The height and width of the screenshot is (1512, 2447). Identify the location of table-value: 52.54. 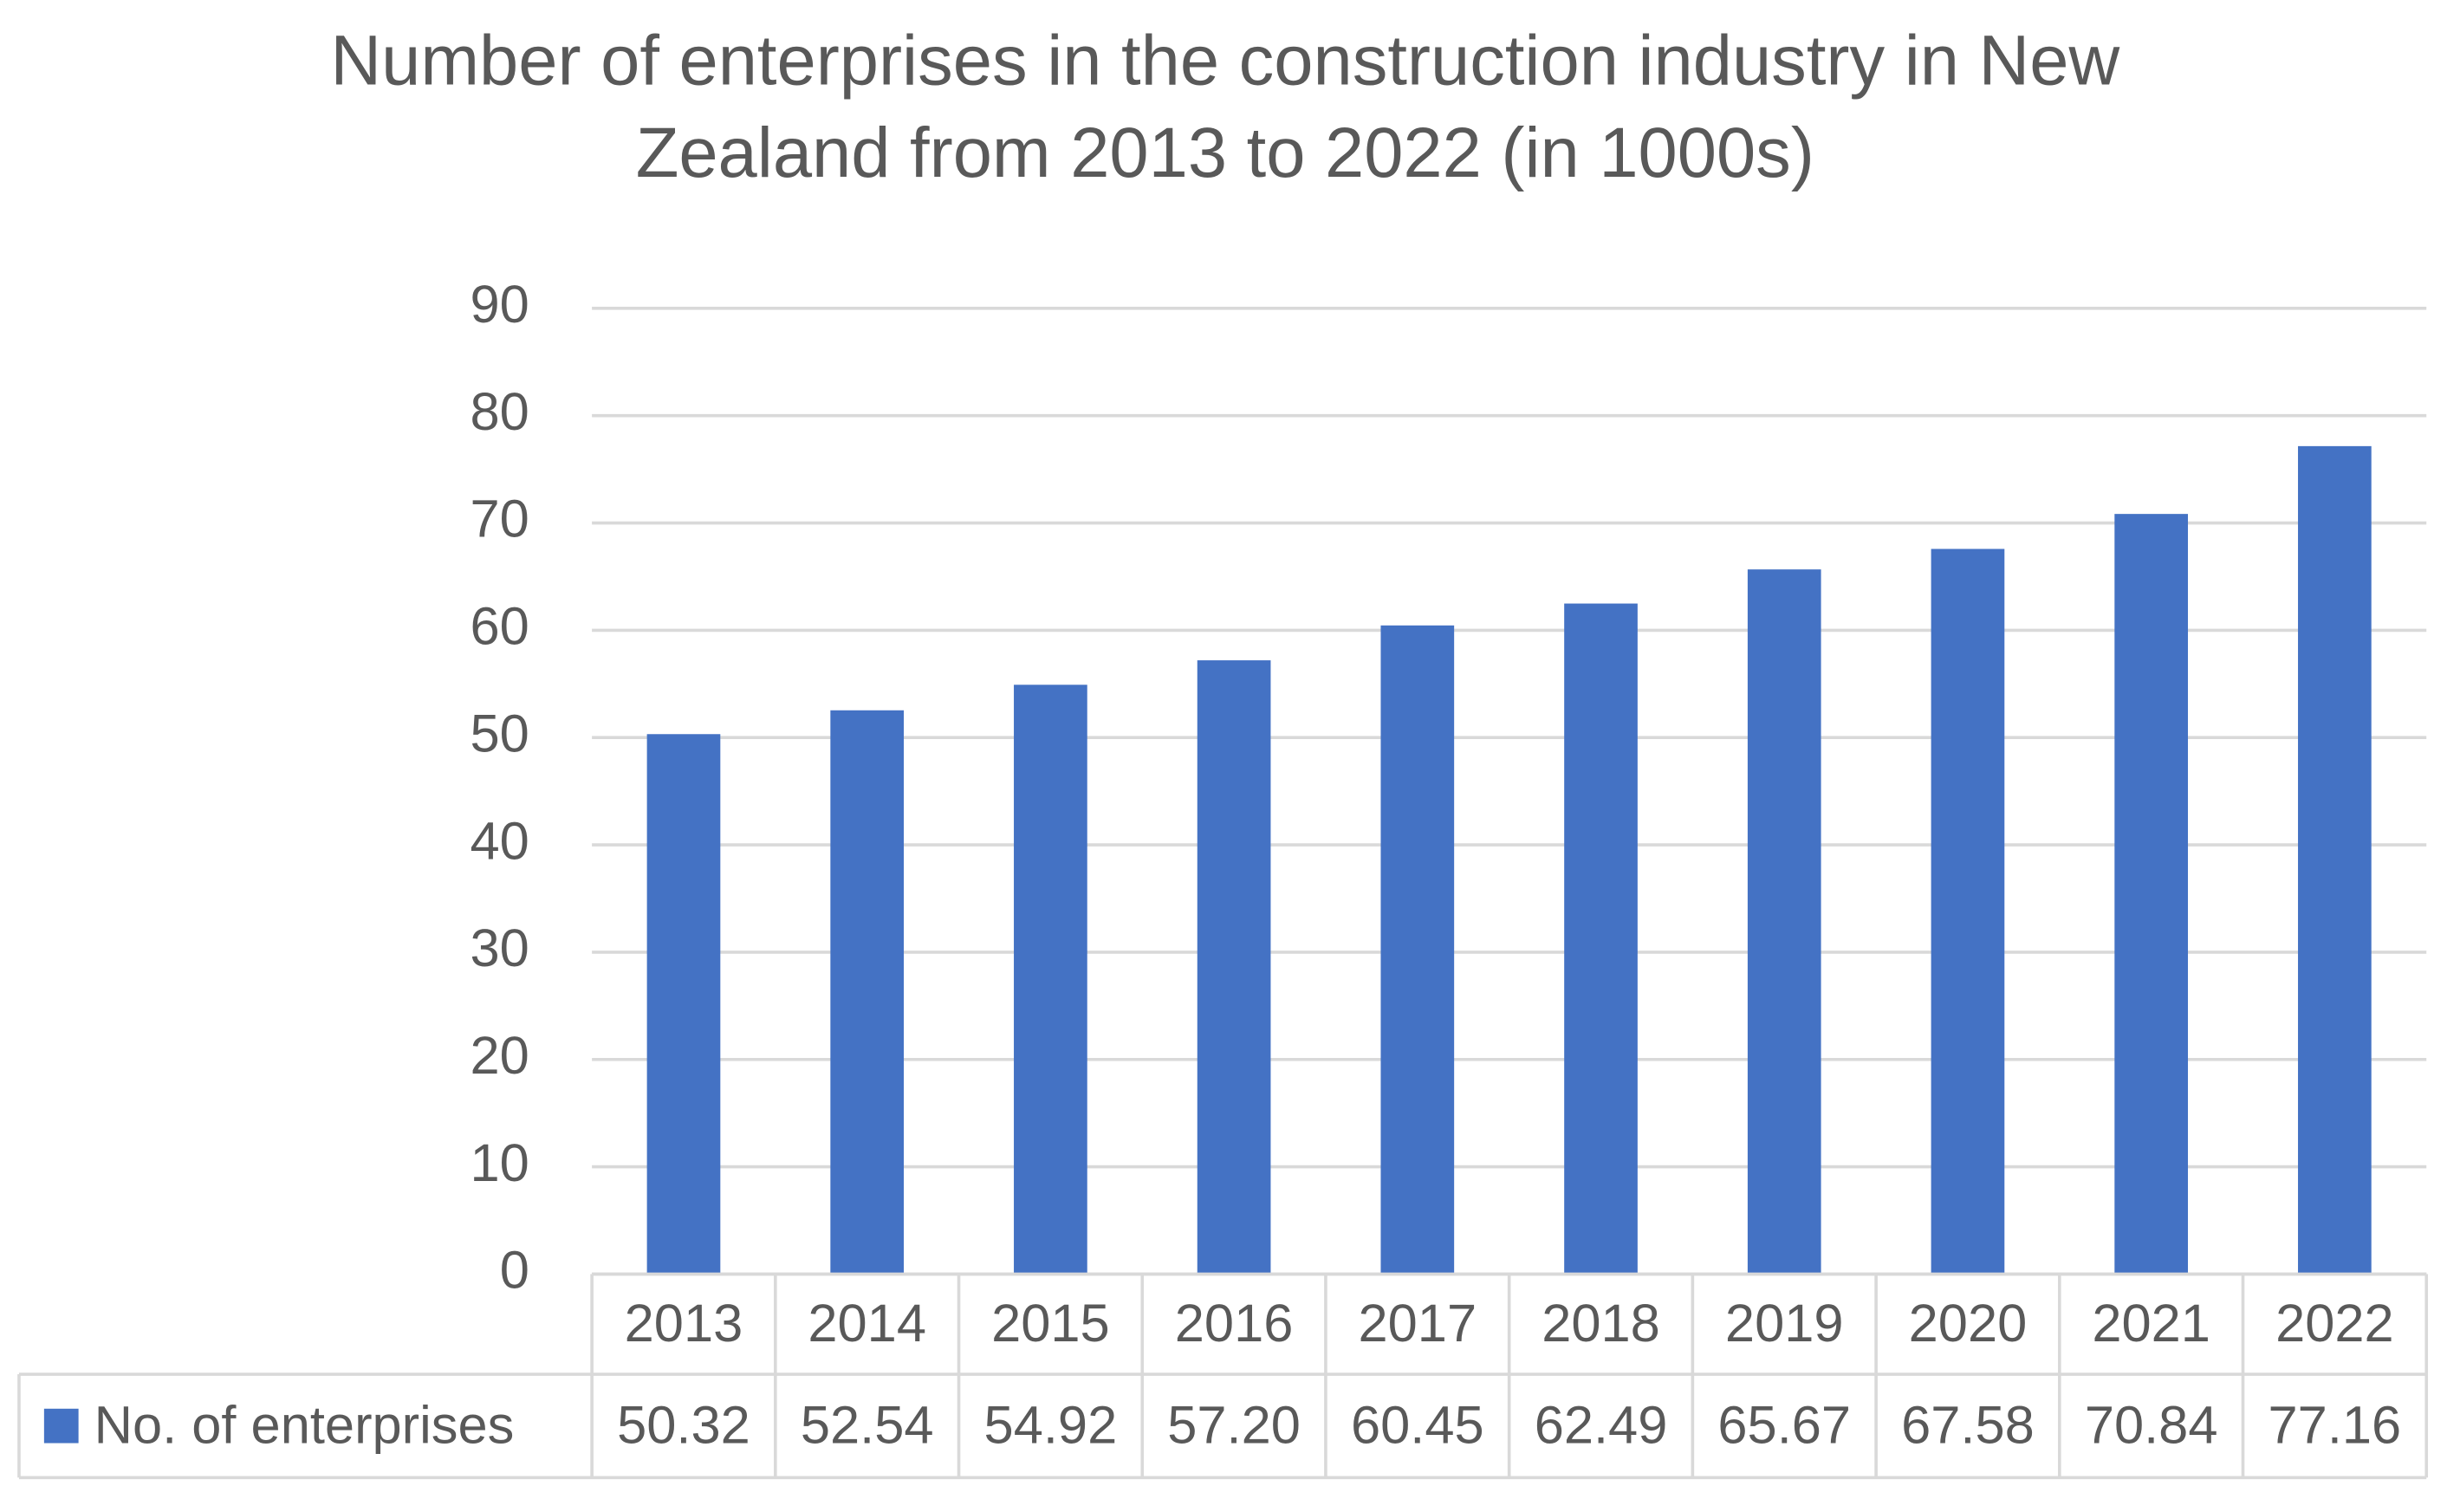
(867, 1425).